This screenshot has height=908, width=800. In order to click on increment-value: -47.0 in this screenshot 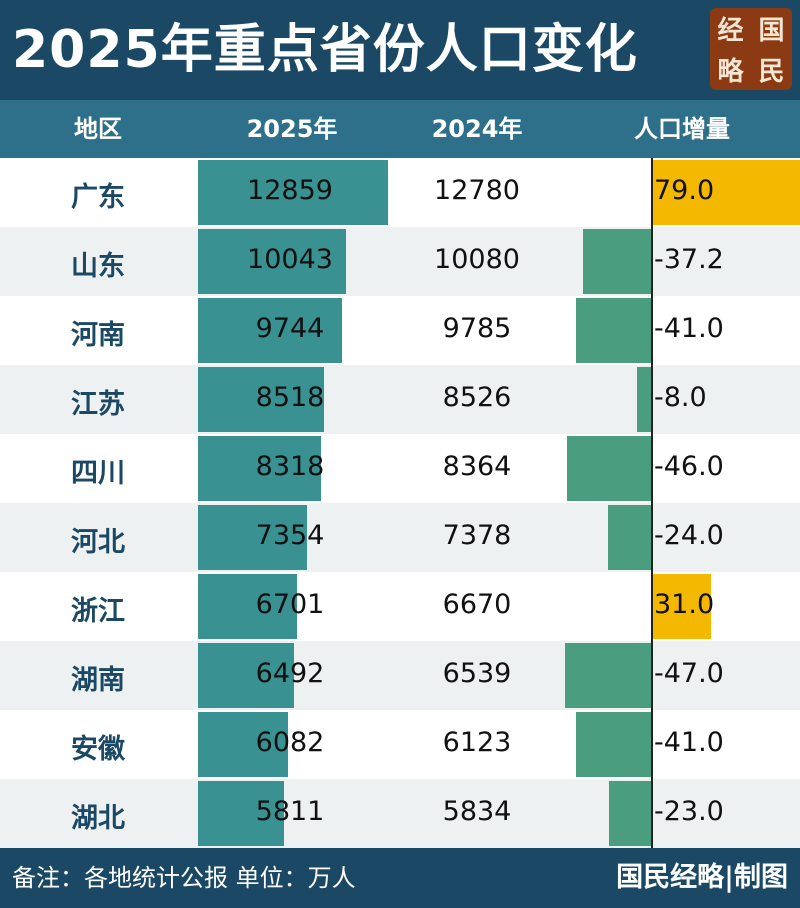, I will do `click(689, 673)`.